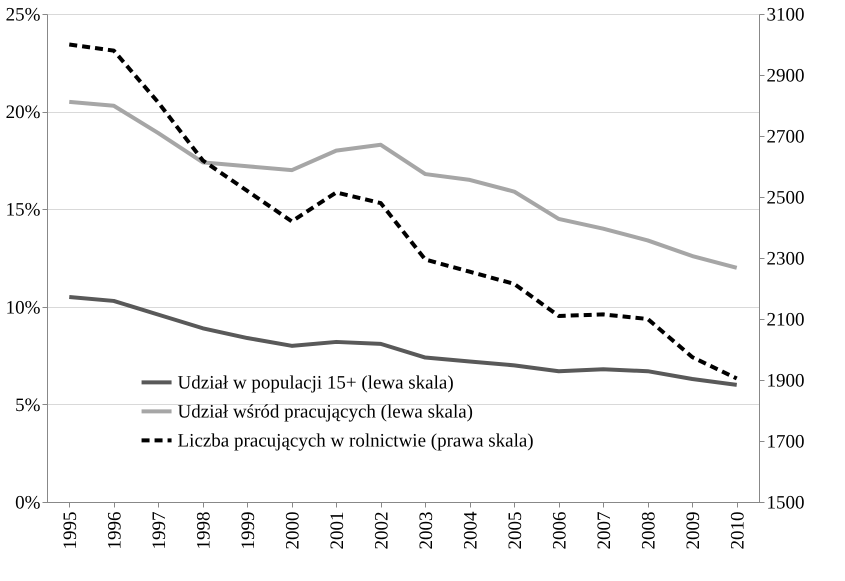 Image resolution: width=845 pixels, height=581 pixels. Describe the element at coordinates (785, 198) in the screenshot. I see `y2-tick-label: 2500` at that location.